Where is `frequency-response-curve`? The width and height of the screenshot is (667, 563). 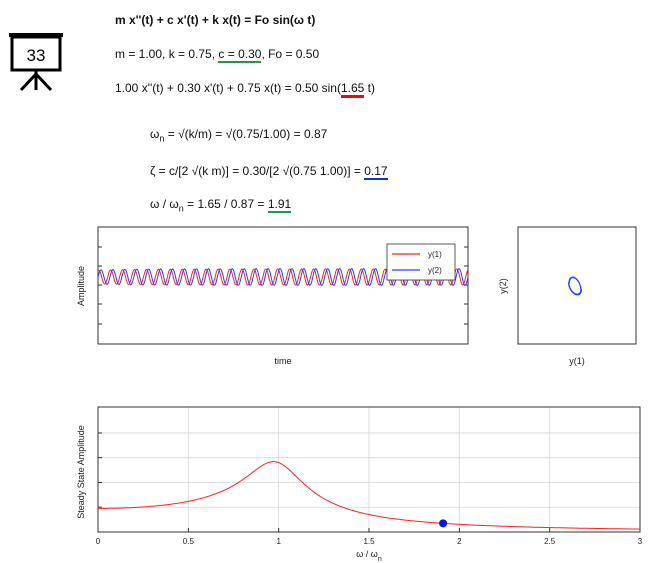 frequency-response-curve is located at coordinates (369, 495).